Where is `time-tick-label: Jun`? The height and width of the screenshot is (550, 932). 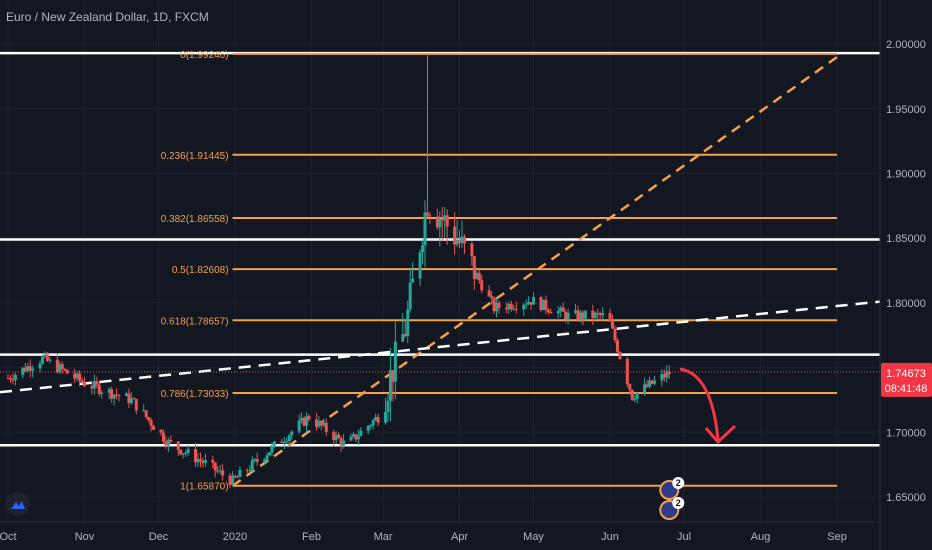 time-tick-label: Jun is located at coordinates (610, 537).